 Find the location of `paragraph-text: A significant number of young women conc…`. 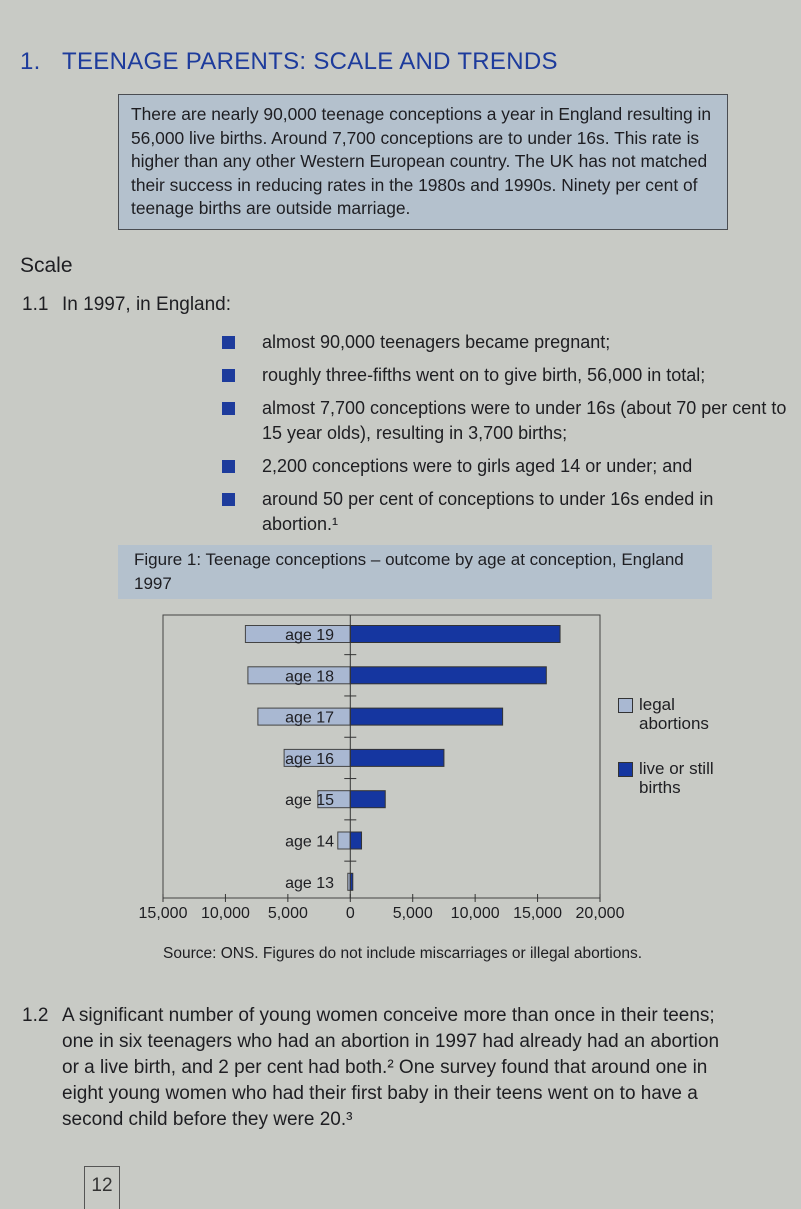

paragraph-text: A significant number of young women conc… is located at coordinates (391, 1067).